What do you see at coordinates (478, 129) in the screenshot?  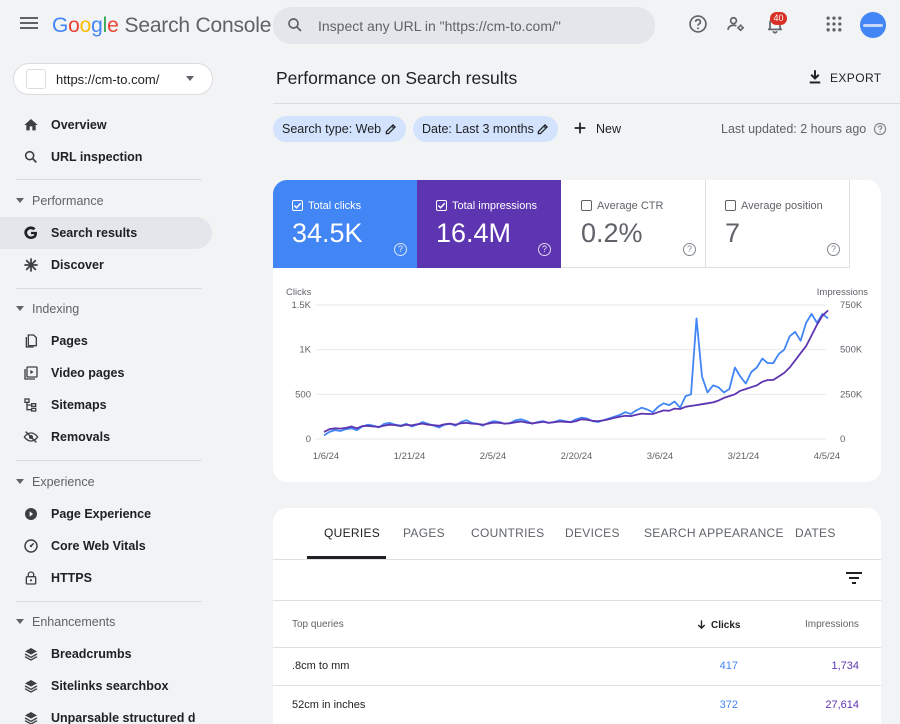 I see `filter-chip-label: Date: Last 3 months` at bounding box center [478, 129].